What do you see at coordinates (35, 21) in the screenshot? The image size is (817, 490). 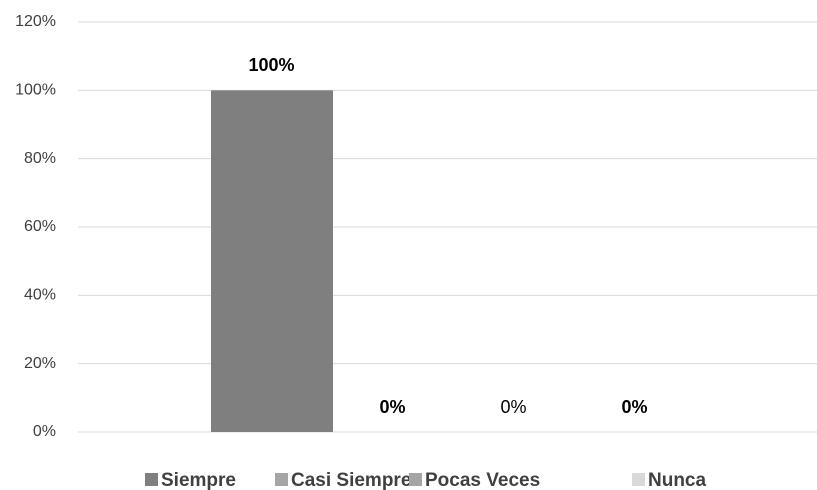 I see `y-tick-label: 120%` at bounding box center [35, 21].